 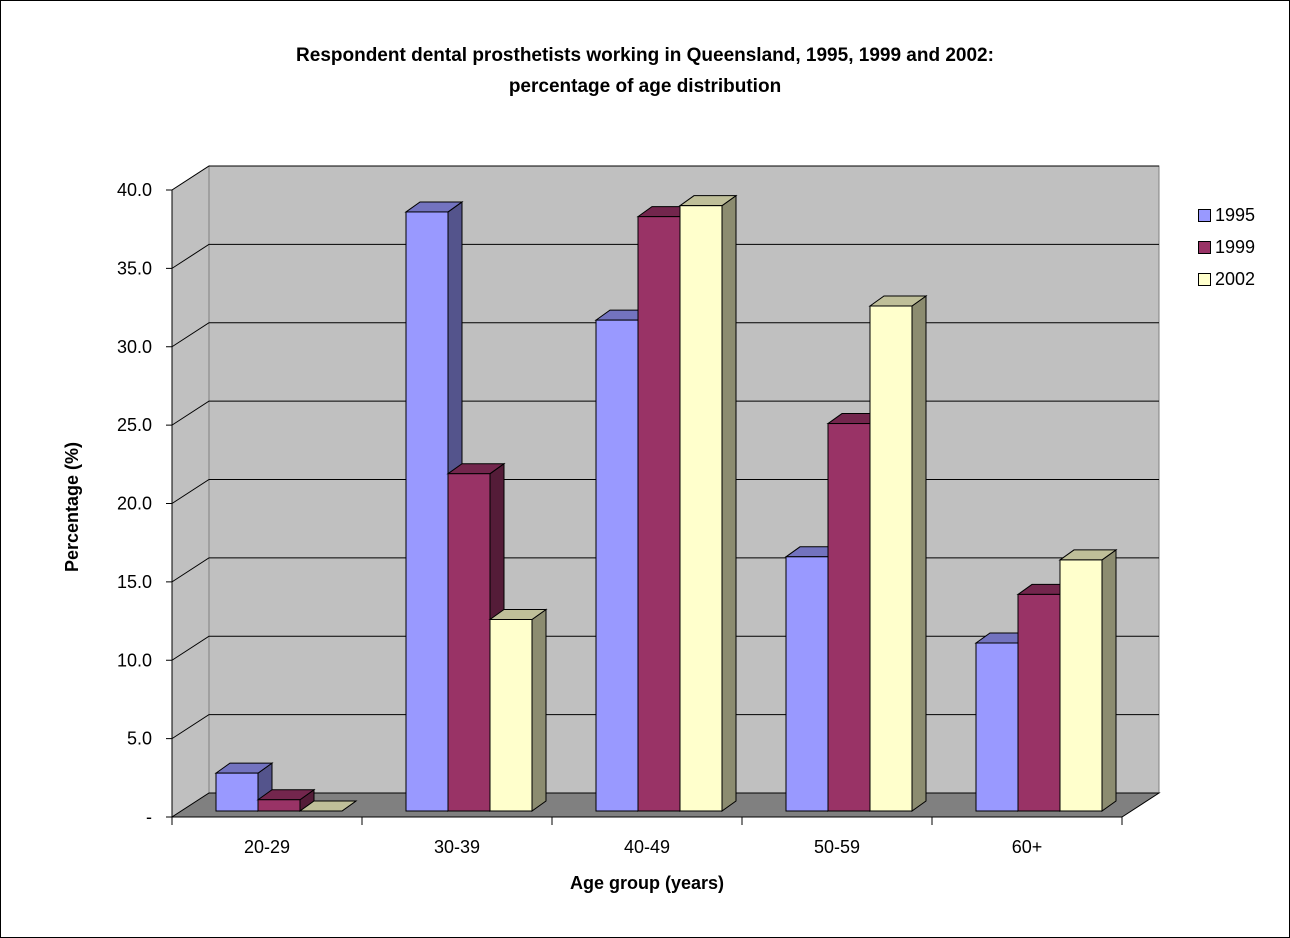 What do you see at coordinates (134, 425) in the screenshot?
I see `y-tick-label: 25.0` at bounding box center [134, 425].